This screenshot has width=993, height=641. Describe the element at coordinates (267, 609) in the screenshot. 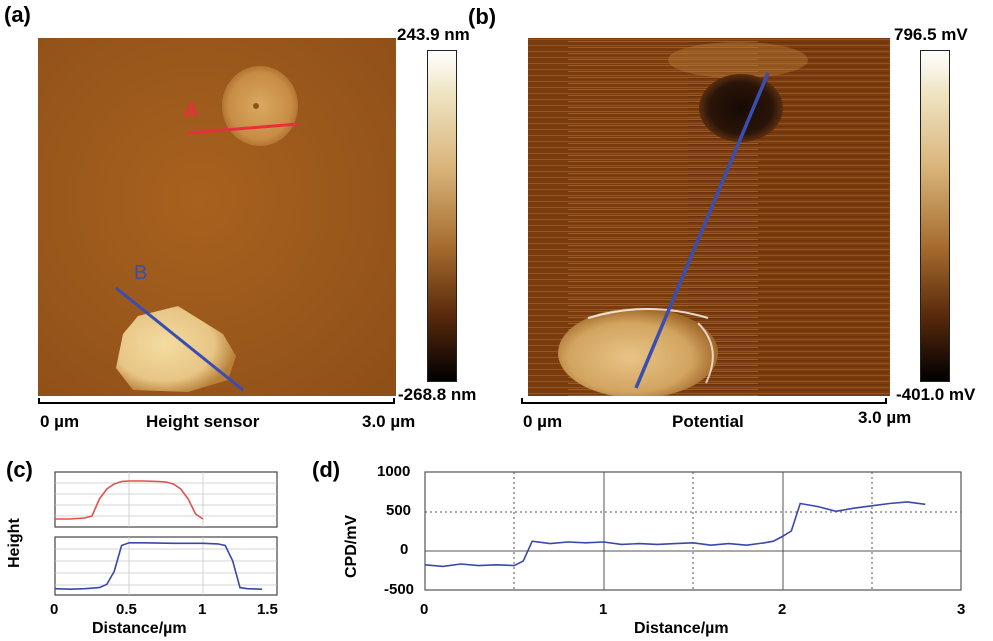

I see `c-xtick-3: 1.5` at that location.